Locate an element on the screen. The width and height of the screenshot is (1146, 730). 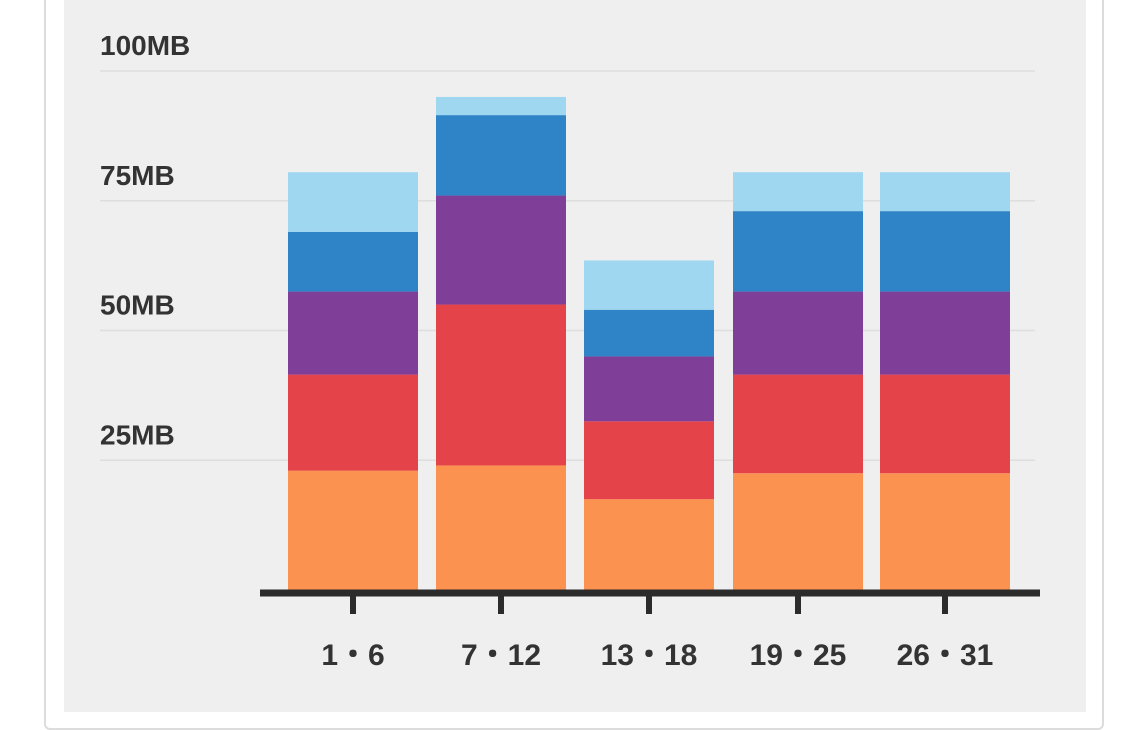
y-tick-25: 25MB is located at coordinates (137, 434).